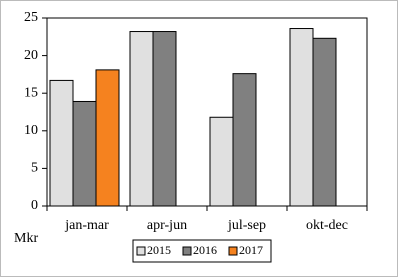 Image resolution: width=398 pixels, height=277 pixels. Describe the element at coordinates (159, 250) in the screenshot. I see `legend-label: 2015` at that location.